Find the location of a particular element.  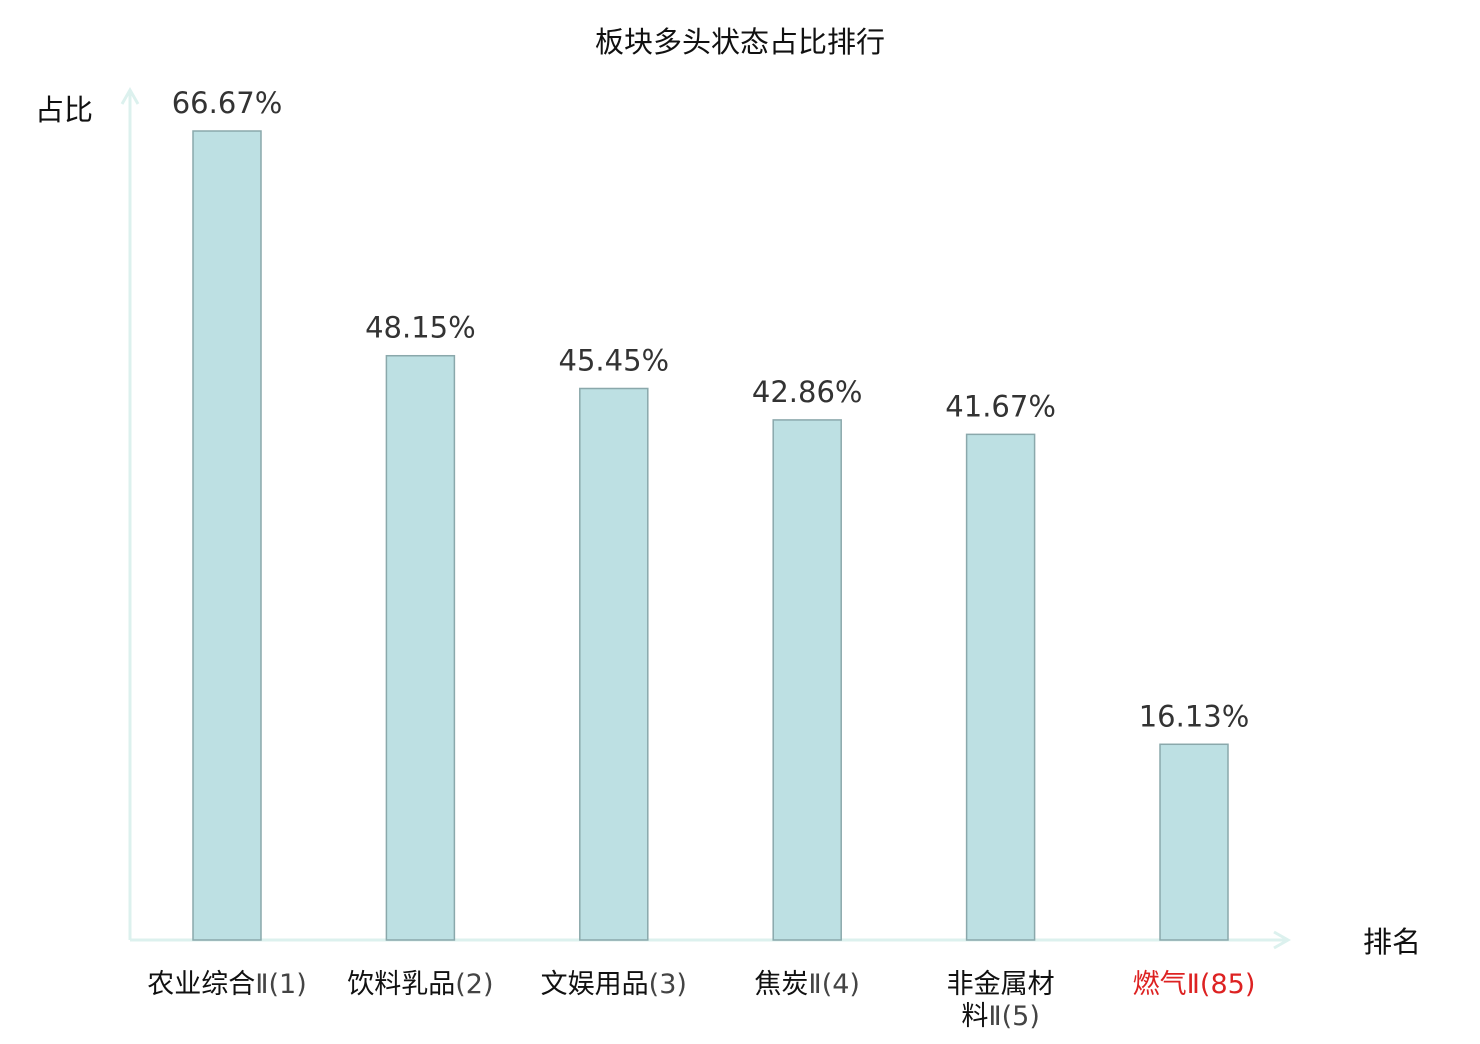

x-tick-label: 饮料乳品(2) is located at coordinates (420, 984).